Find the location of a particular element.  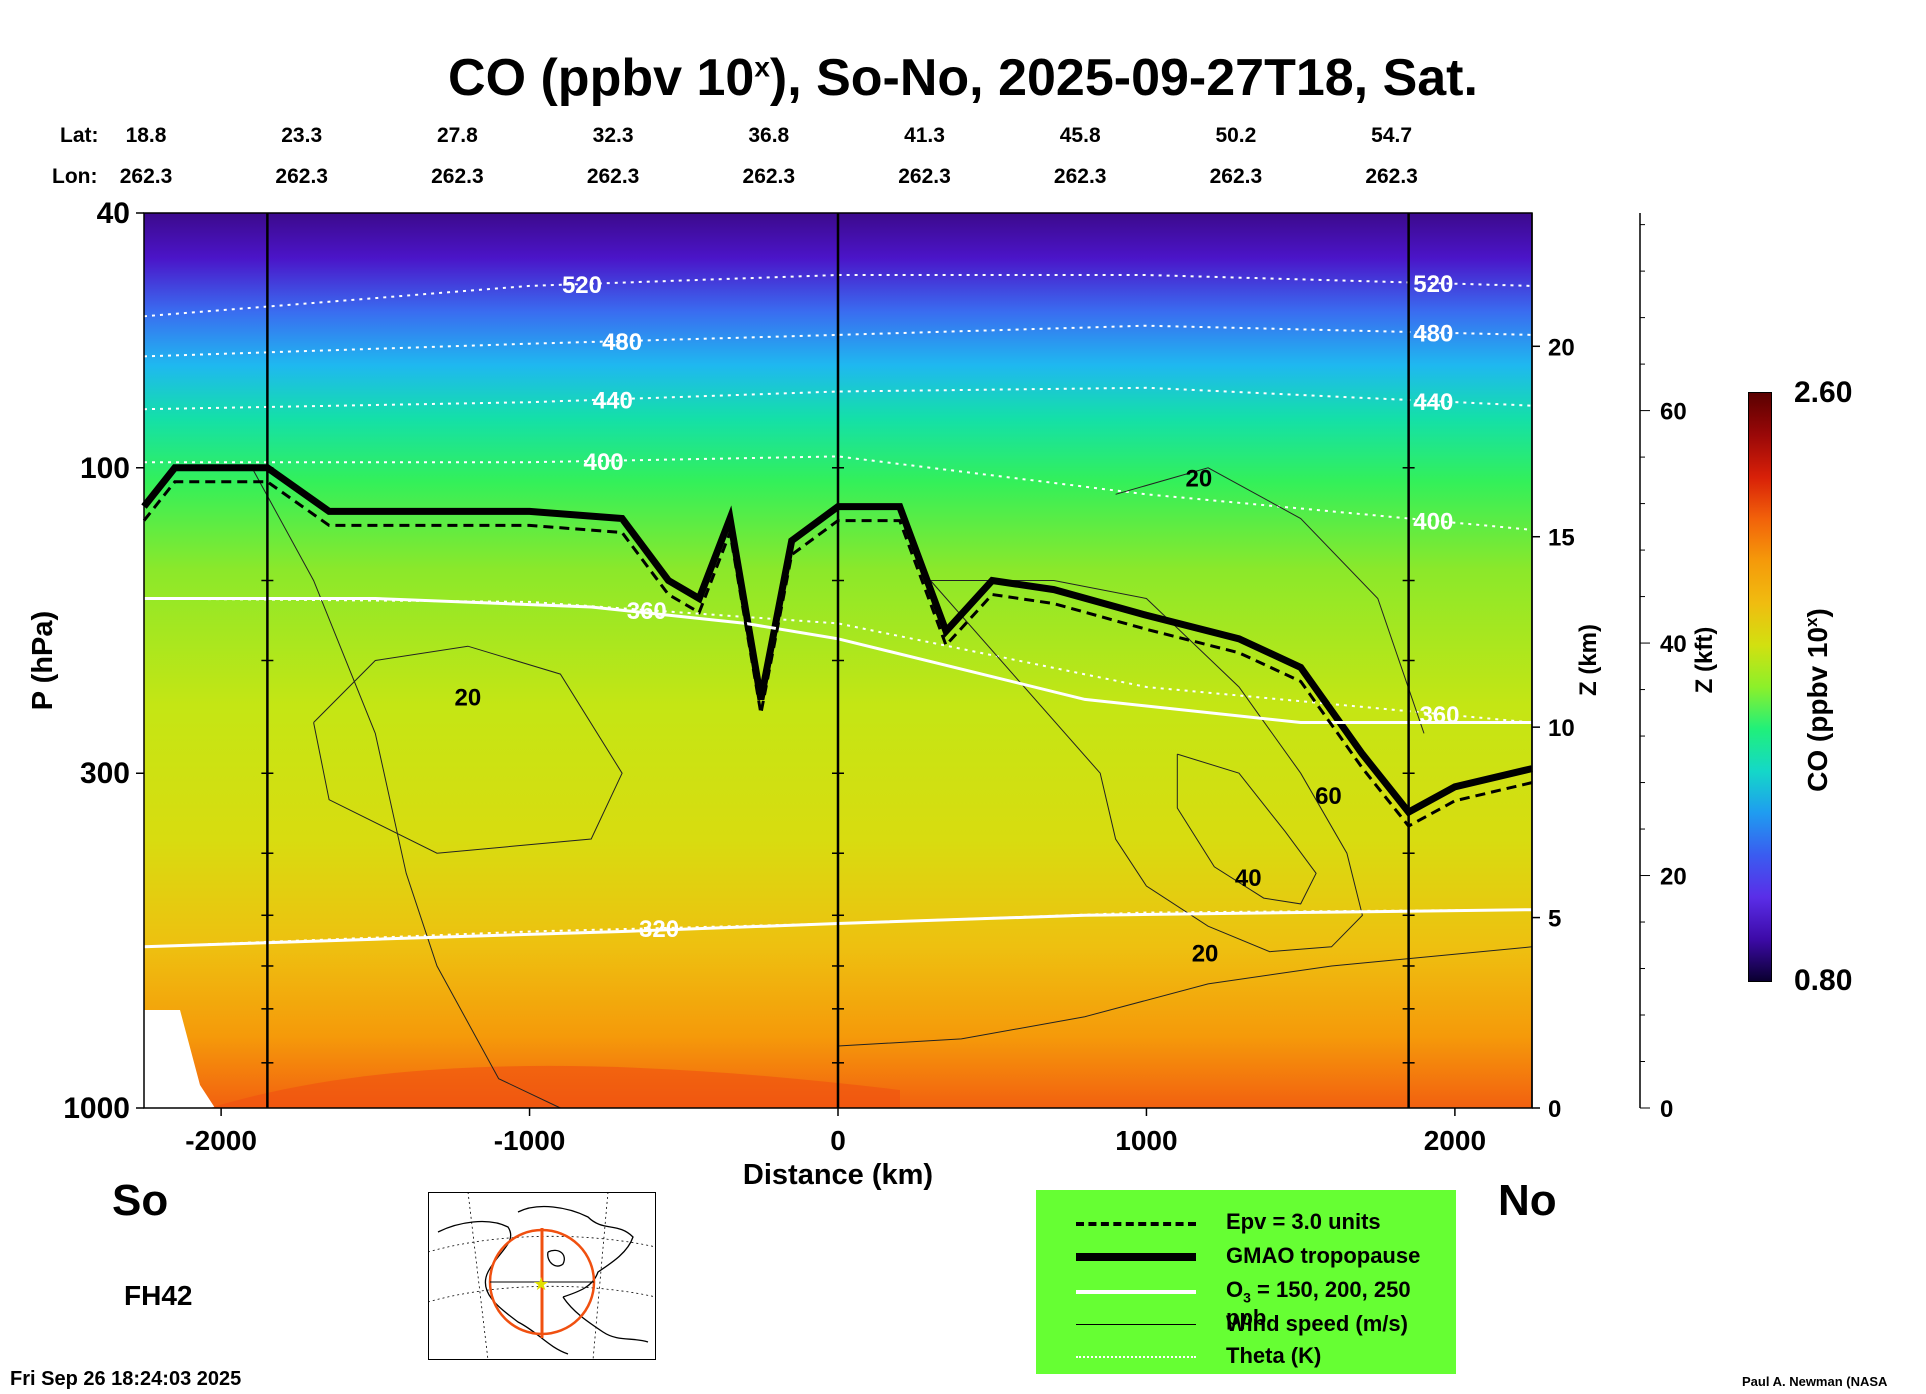

z-kft-tick-label-2: 40 is located at coordinates (1673, 644).